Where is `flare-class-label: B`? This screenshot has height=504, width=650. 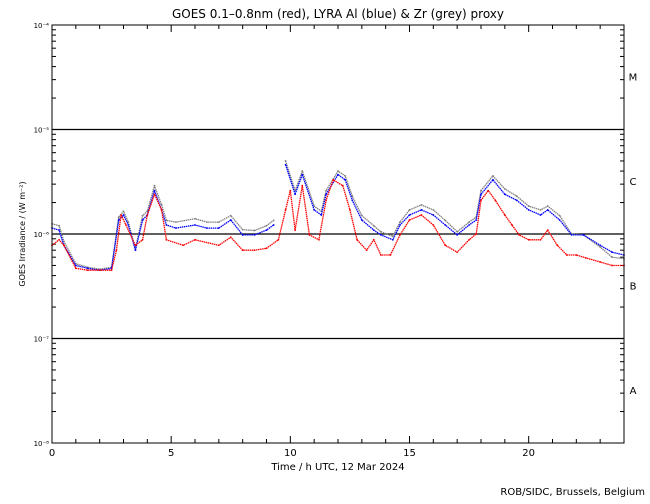
flare-class-label: B is located at coordinates (633, 287).